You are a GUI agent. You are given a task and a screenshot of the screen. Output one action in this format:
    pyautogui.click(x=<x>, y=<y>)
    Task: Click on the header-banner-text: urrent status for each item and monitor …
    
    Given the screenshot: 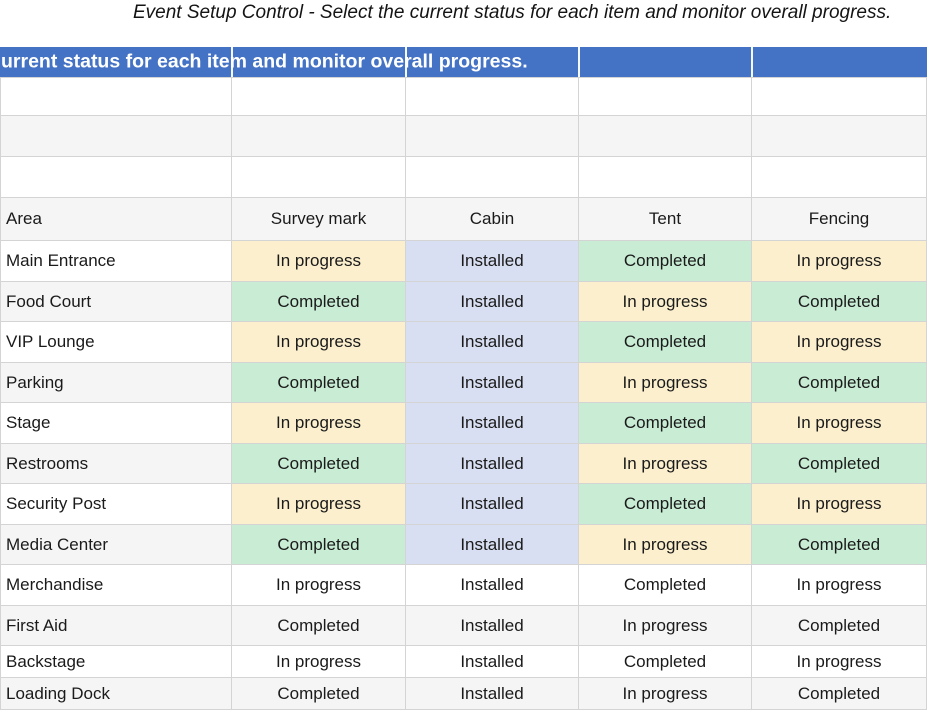 What is the action you would take?
    pyautogui.click(x=264, y=61)
    